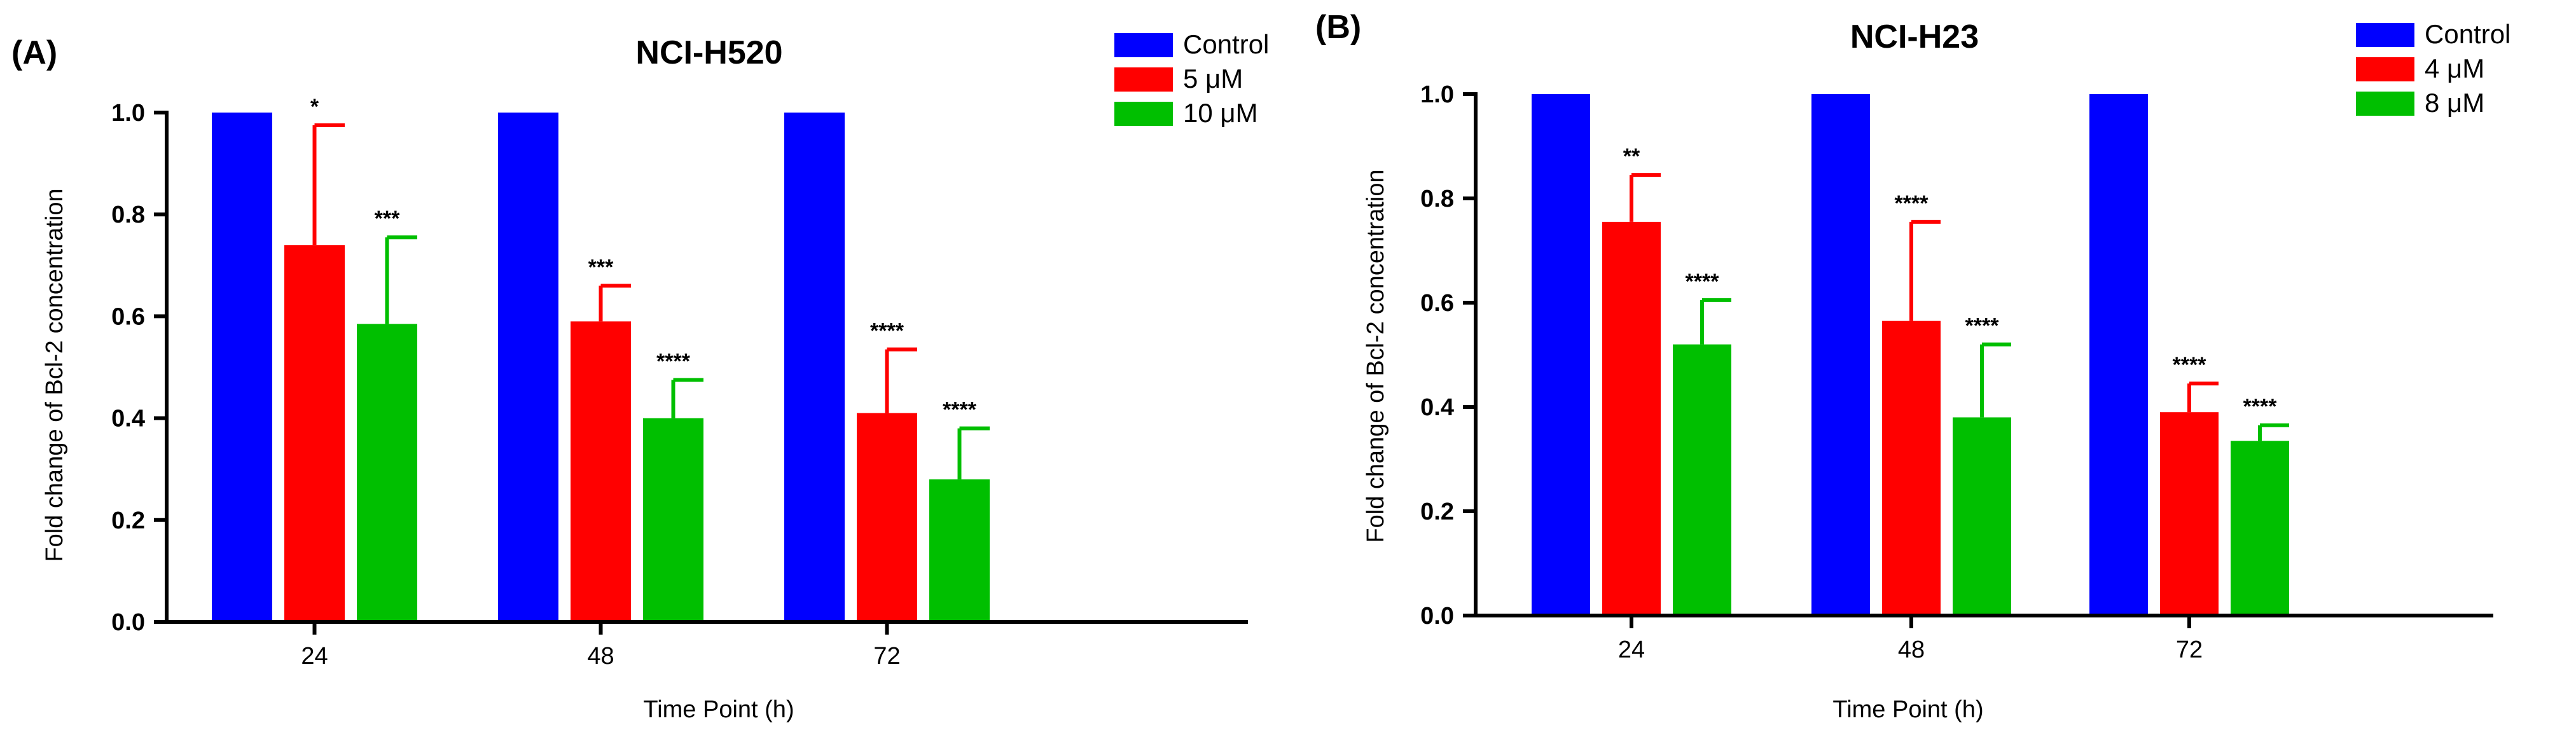 This screenshot has height=730, width=2576. What do you see at coordinates (2454, 103) in the screenshot?
I see `legend-label: 8 μM` at bounding box center [2454, 103].